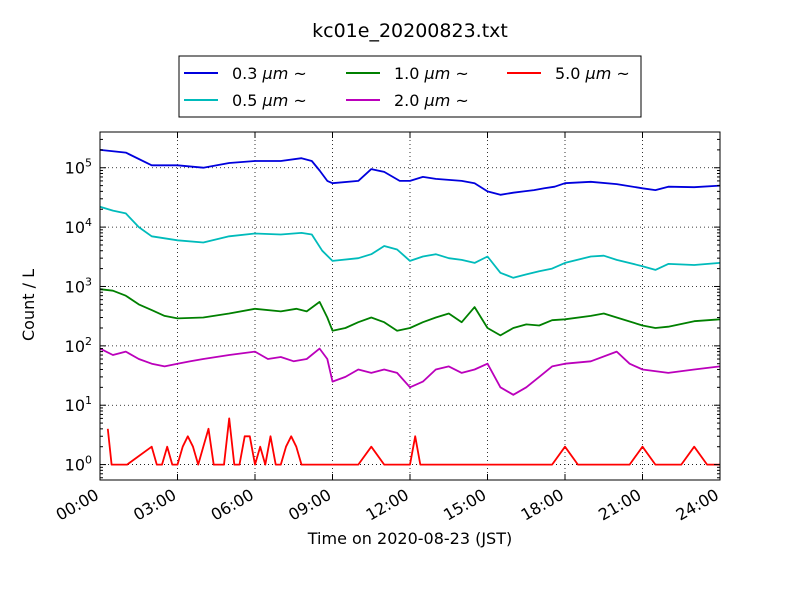 This screenshot has height=600, width=800. What do you see at coordinates (619, 505) in the screenshot?
I see `x-tick-label: 21:00` at bounding box center [619, 505].